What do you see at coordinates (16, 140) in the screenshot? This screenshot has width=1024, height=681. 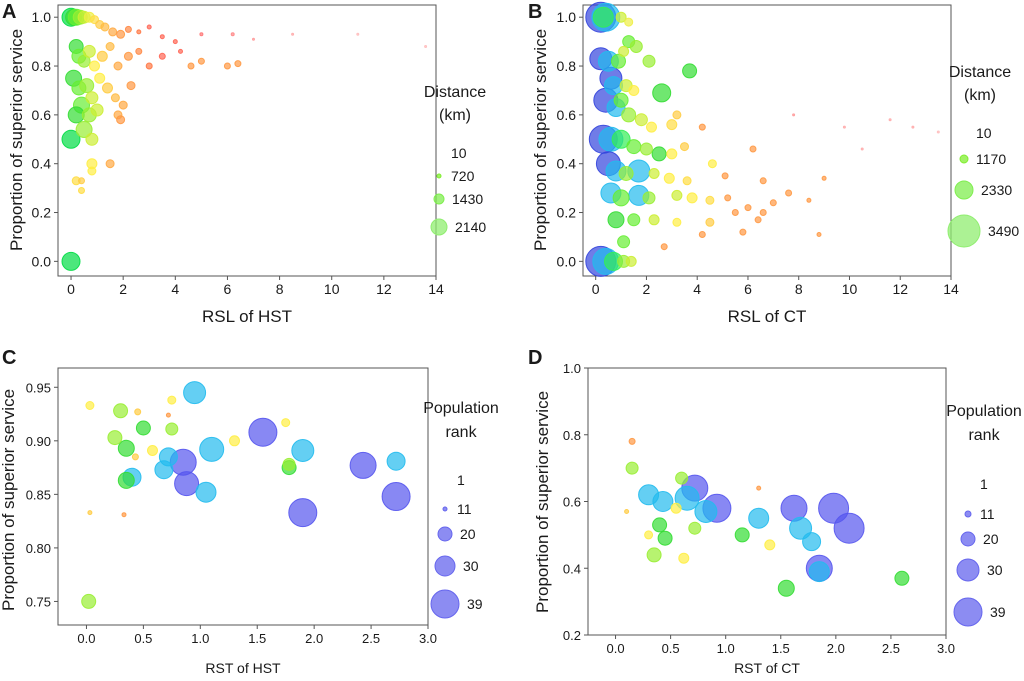 I see `y-axis-title-a: Proportion of superior service` at bounding box center [16, 140].